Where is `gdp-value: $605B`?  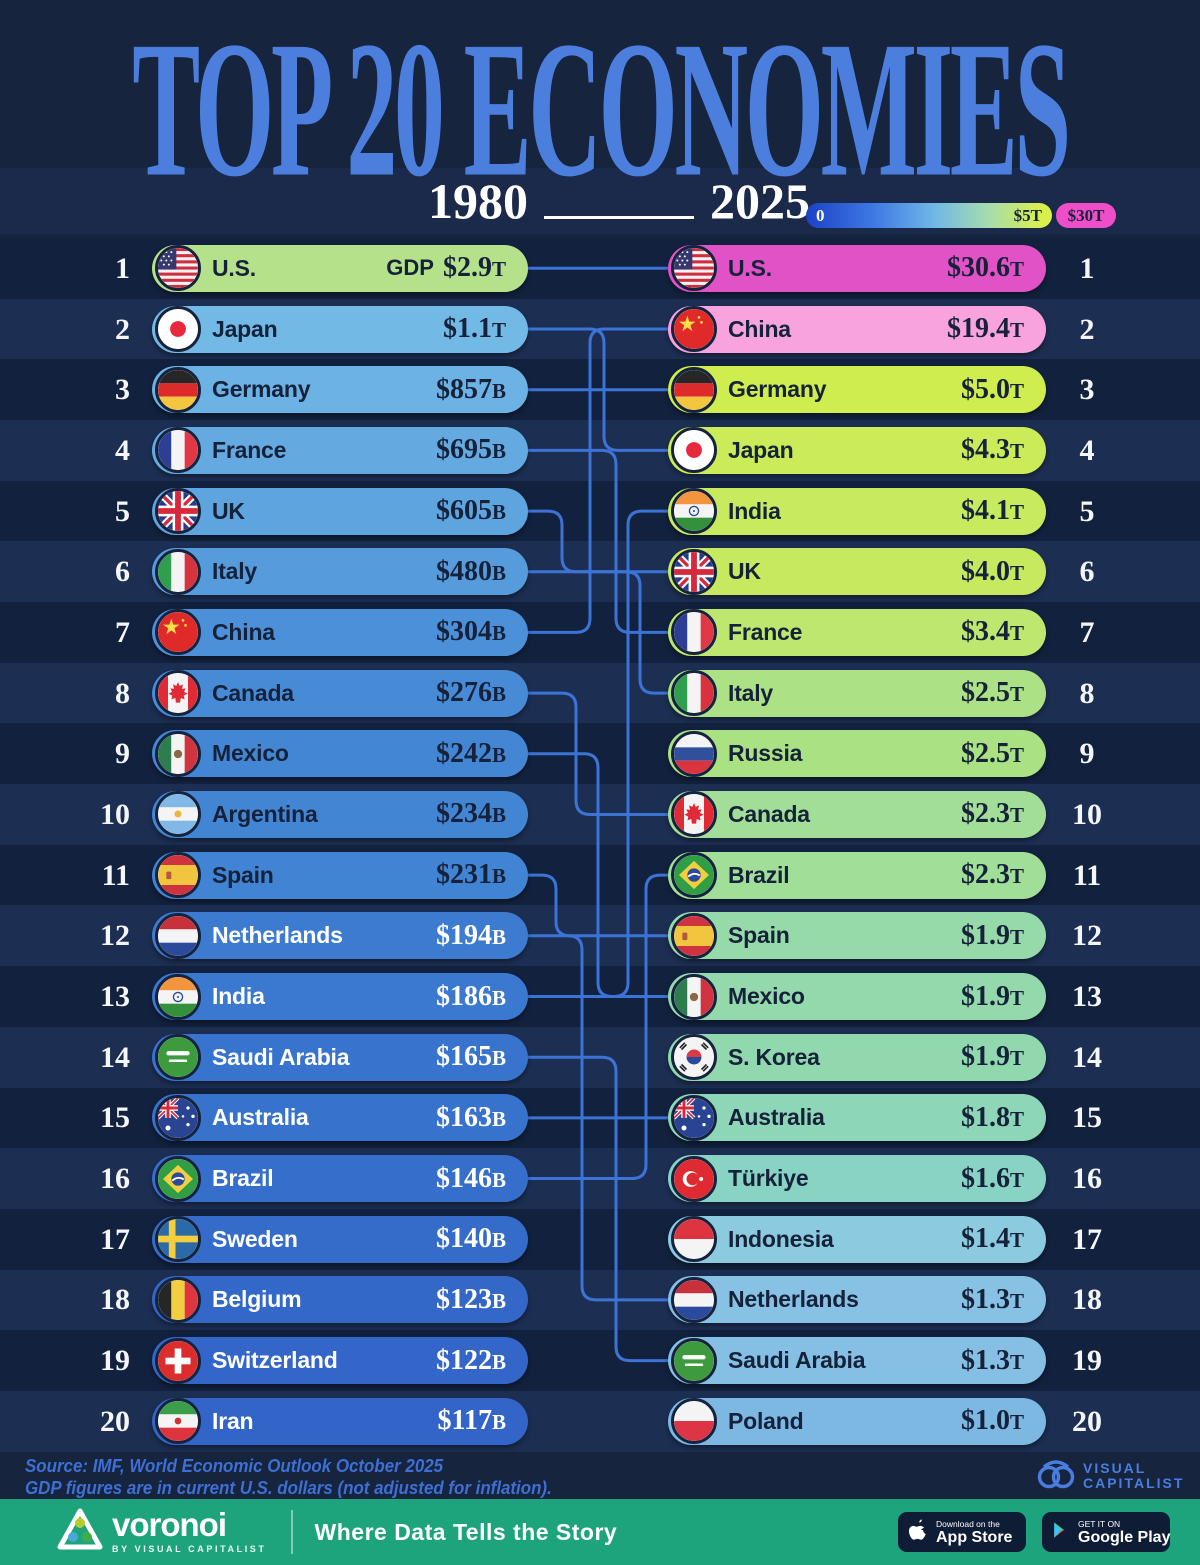 gdp-value: $605B is located at coordinates (470, 511).